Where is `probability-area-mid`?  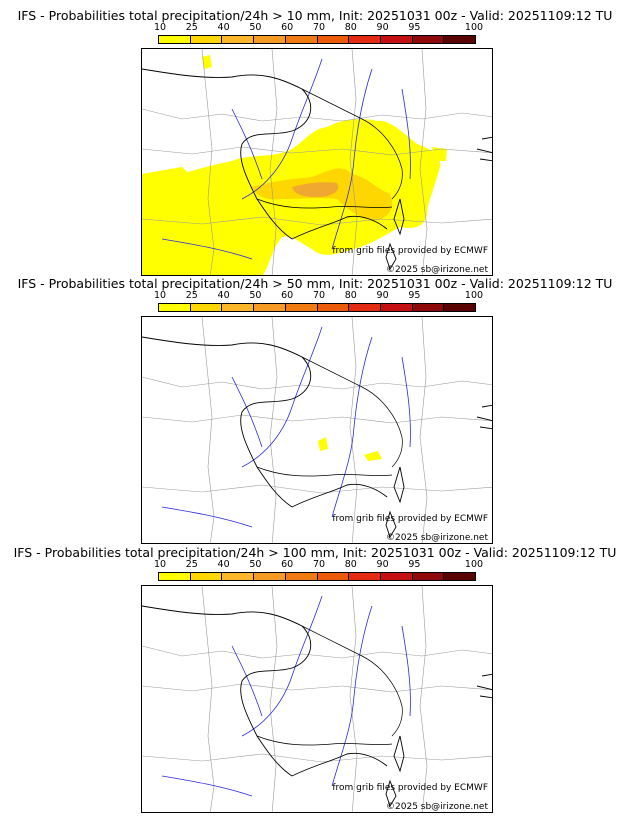
probability-area-mid is located at coordinates (322, 194).